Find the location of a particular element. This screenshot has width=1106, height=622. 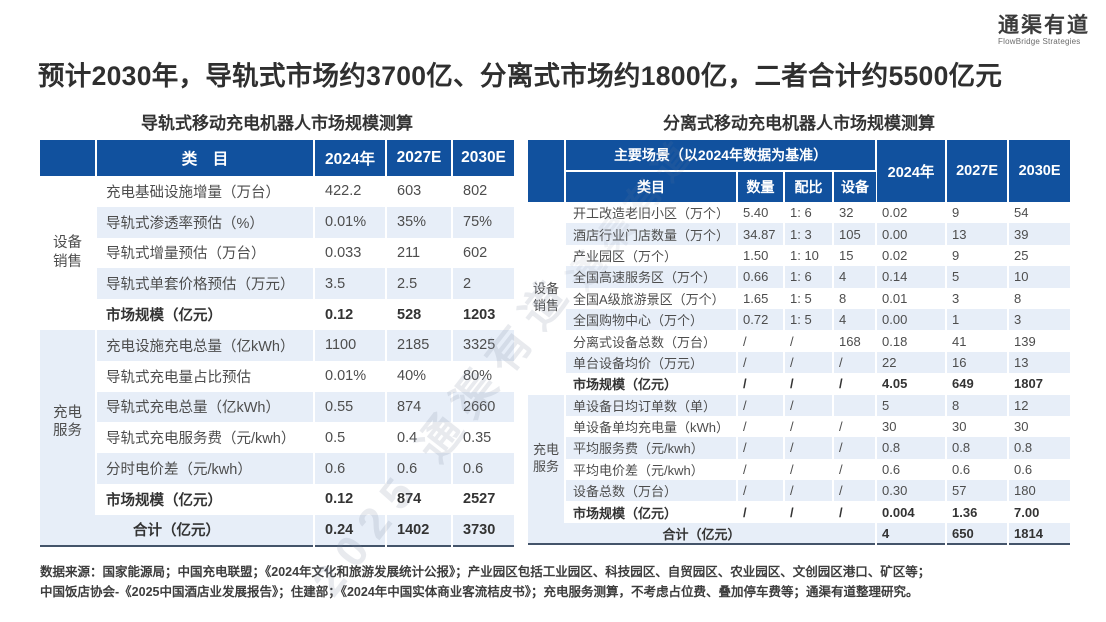

row-label: 平均电价差（元/kwh） is located at coordinates (651, 469).